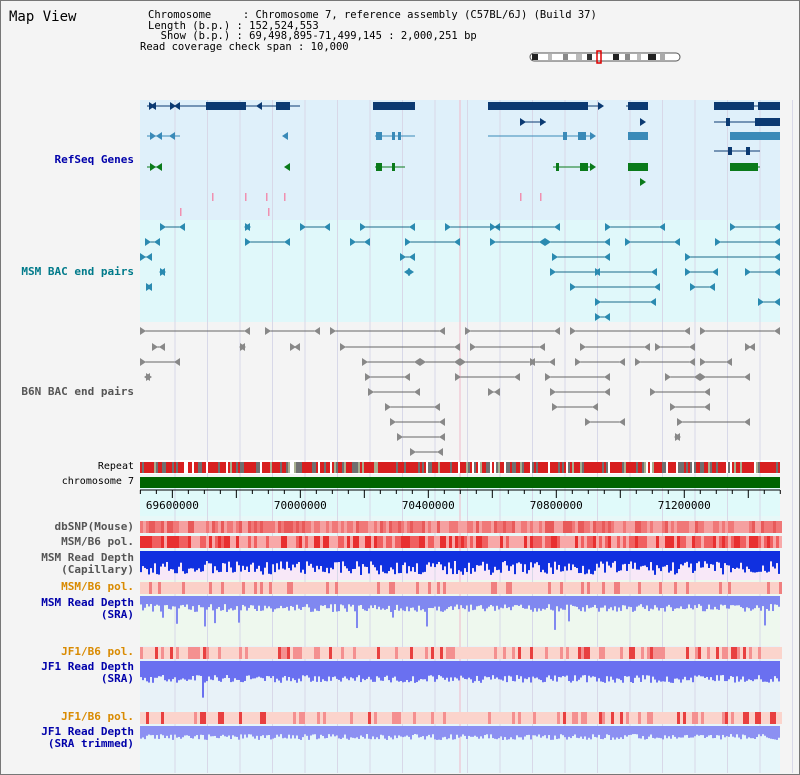 The height and width of the screenshot is (775, 800). Describe the element at coordinates (87, 672) in the screenshot. I see `track-label-jf1-read-depth-sra: JF1 Read Depth (SRA)` at that location.